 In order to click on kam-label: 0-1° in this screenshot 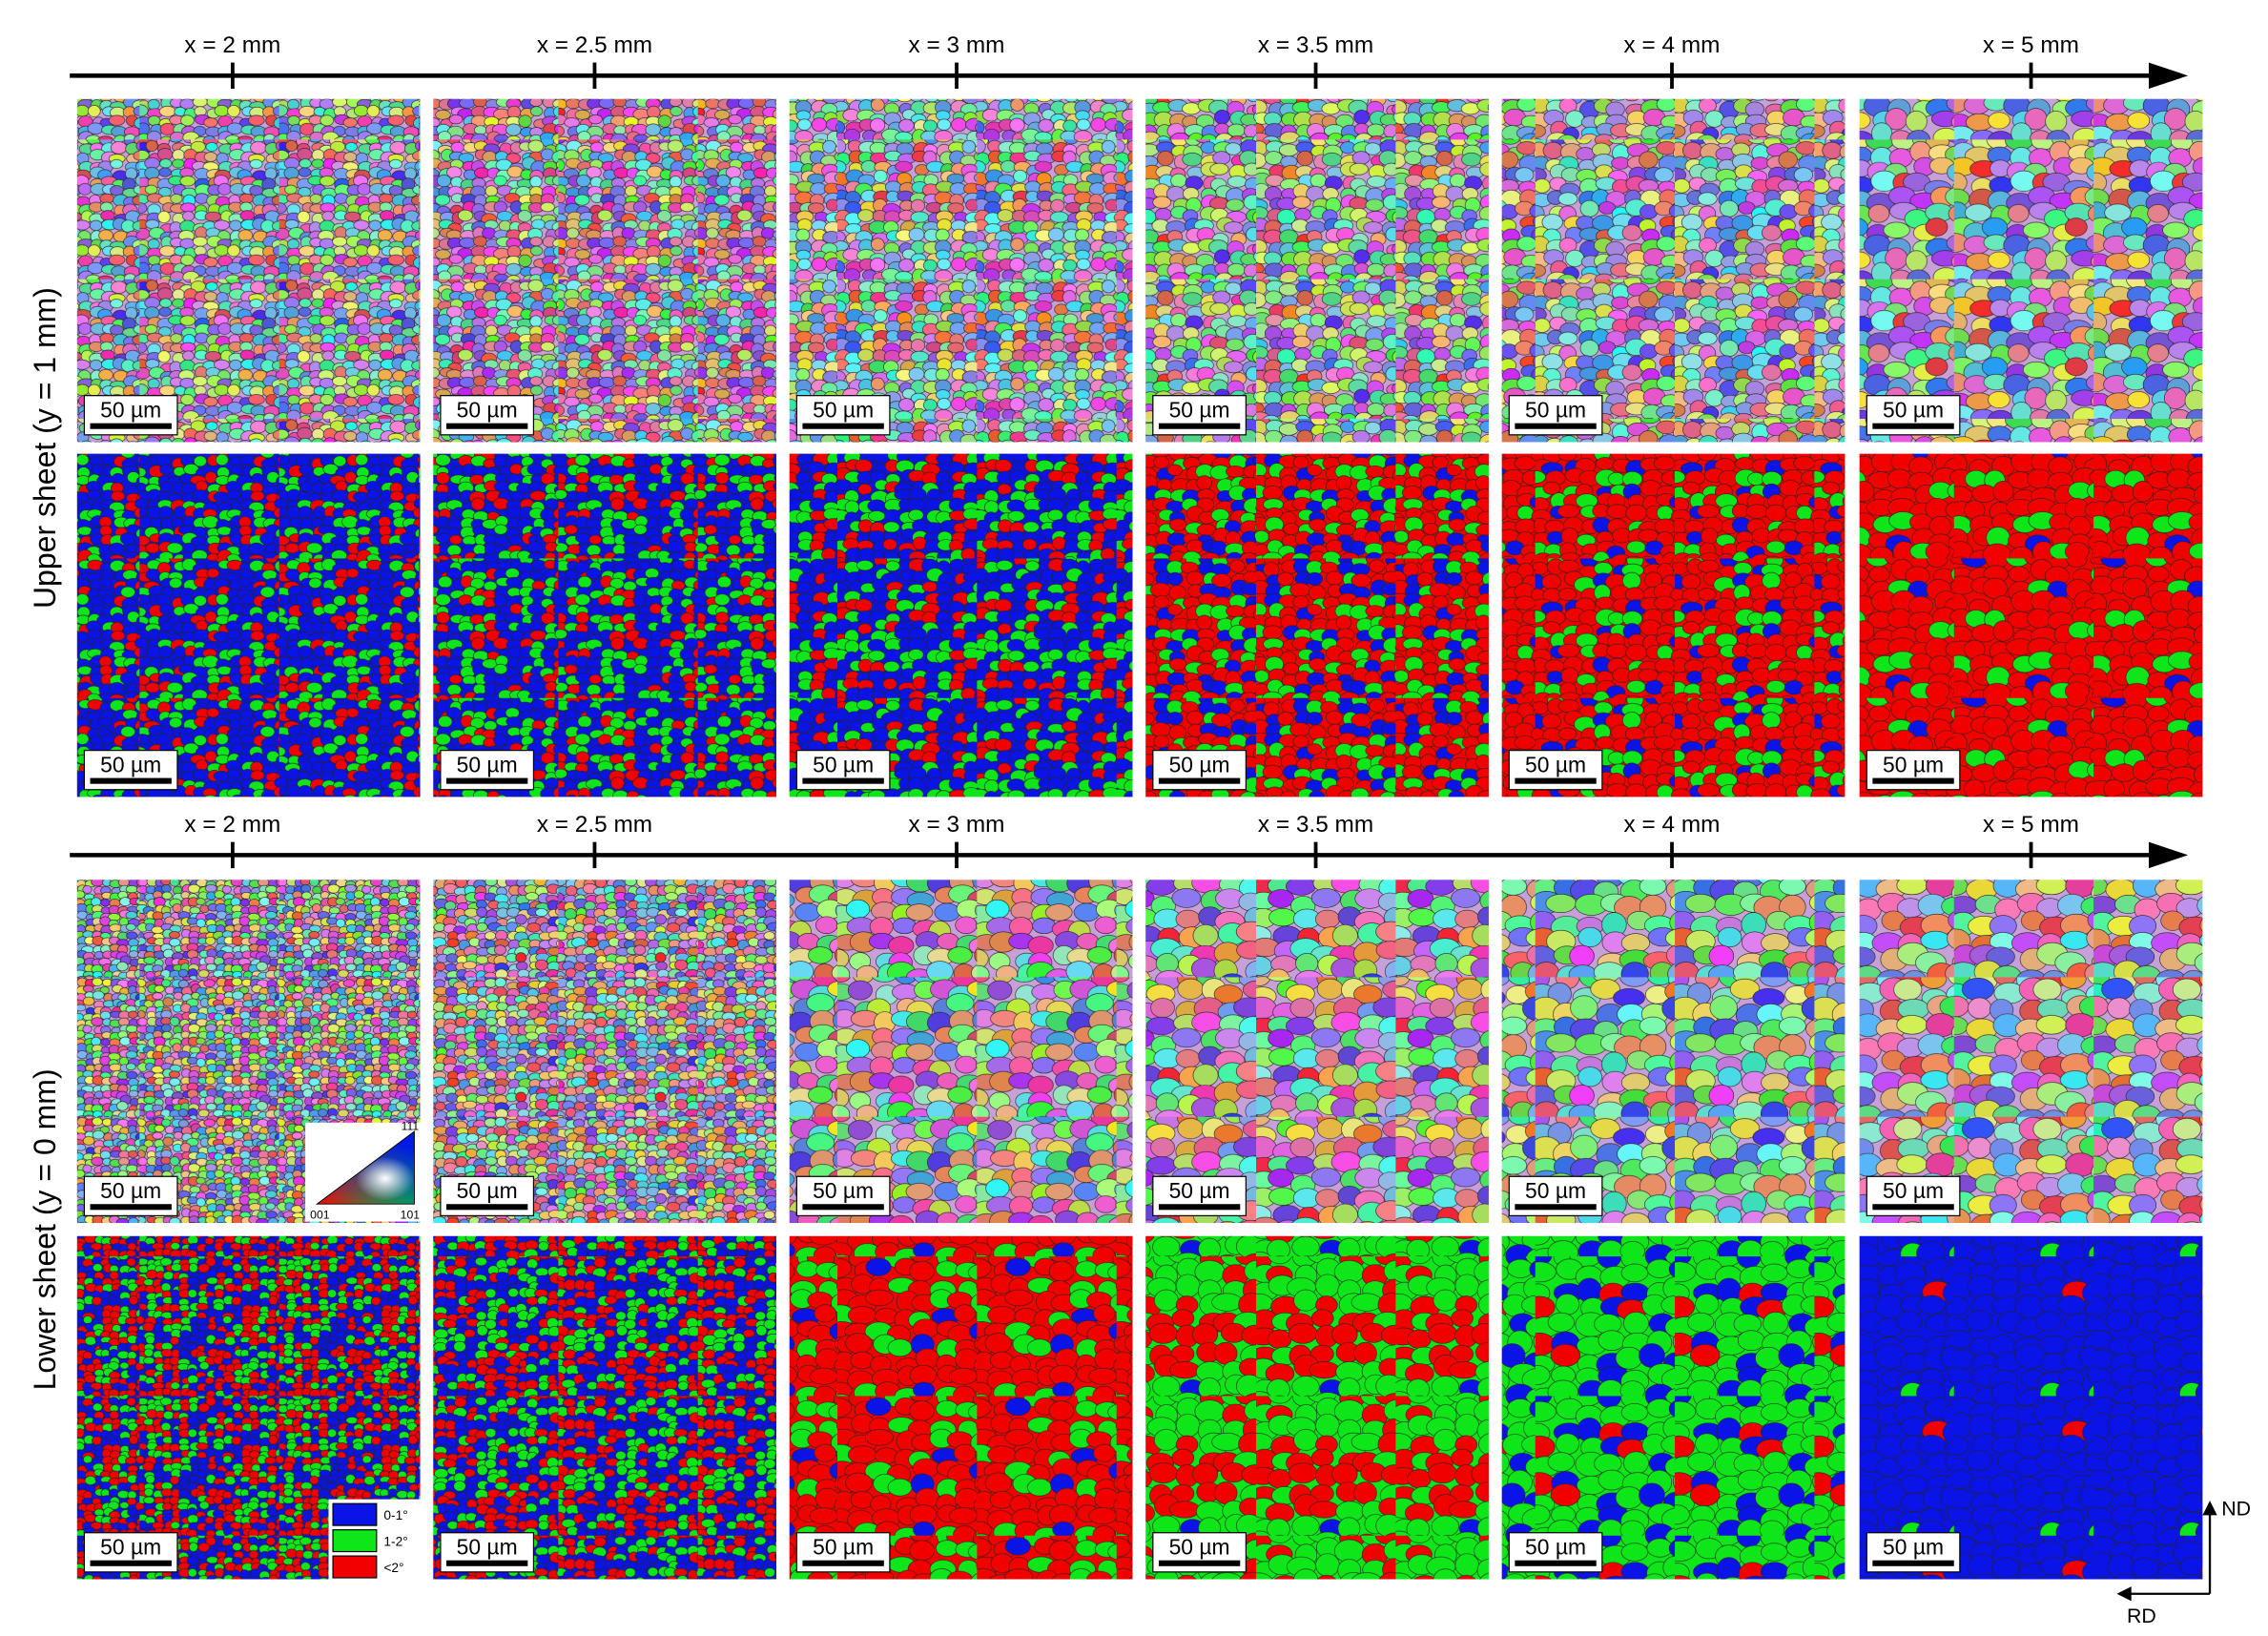, I will do `click(395, 1515)`.